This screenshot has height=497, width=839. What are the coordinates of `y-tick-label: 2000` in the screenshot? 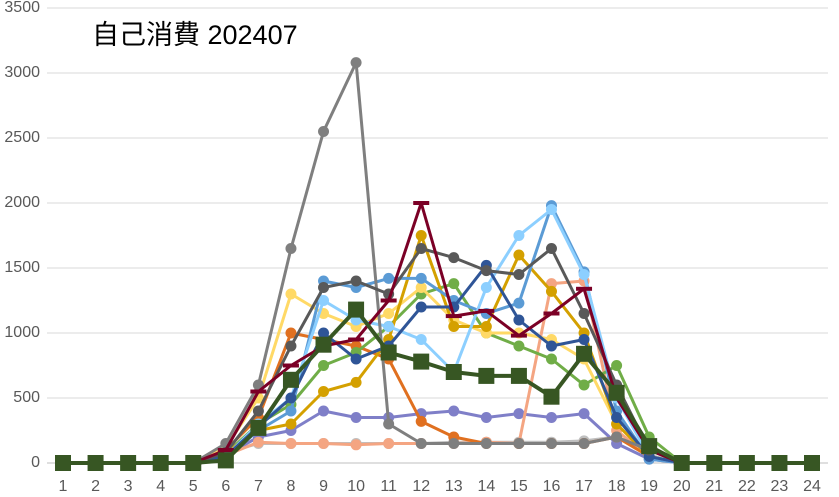 It's located at (22, 202).